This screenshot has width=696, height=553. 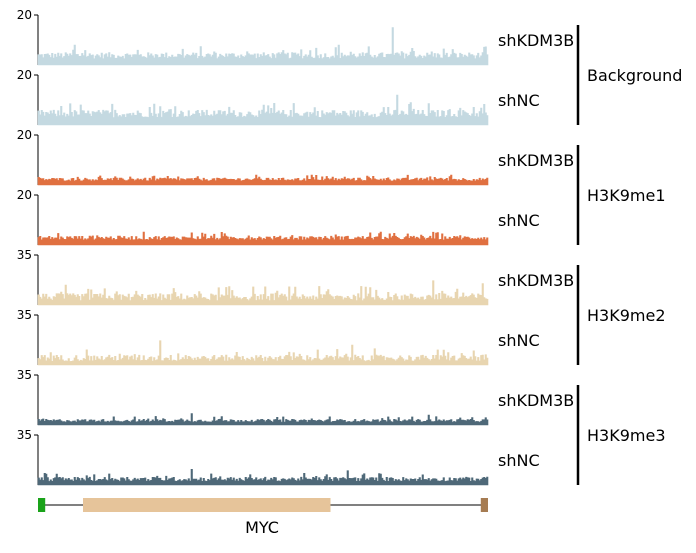 I want to click on gene-track: MYC, so click(x=263, y=517).